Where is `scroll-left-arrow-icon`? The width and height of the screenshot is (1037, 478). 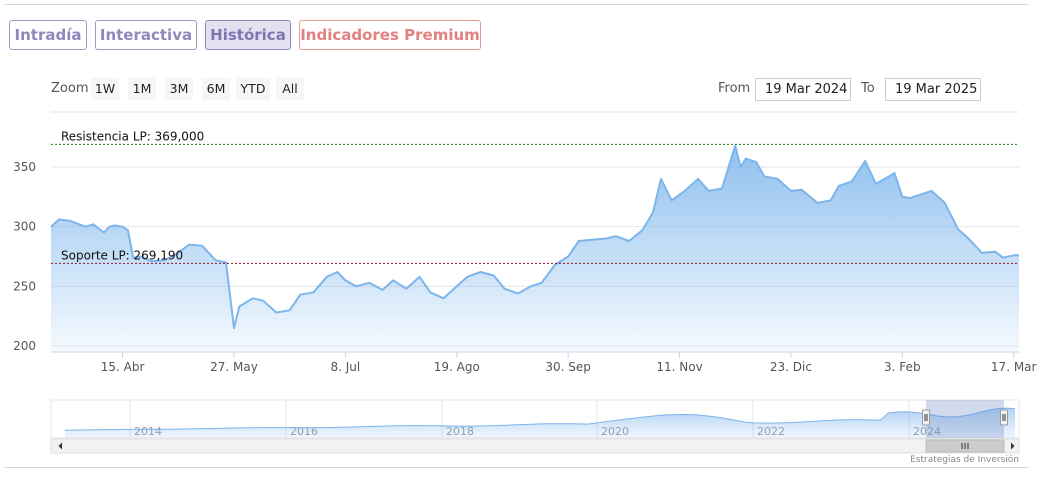
scroll-left-arrow-icon is located at coordinates (60, 446).